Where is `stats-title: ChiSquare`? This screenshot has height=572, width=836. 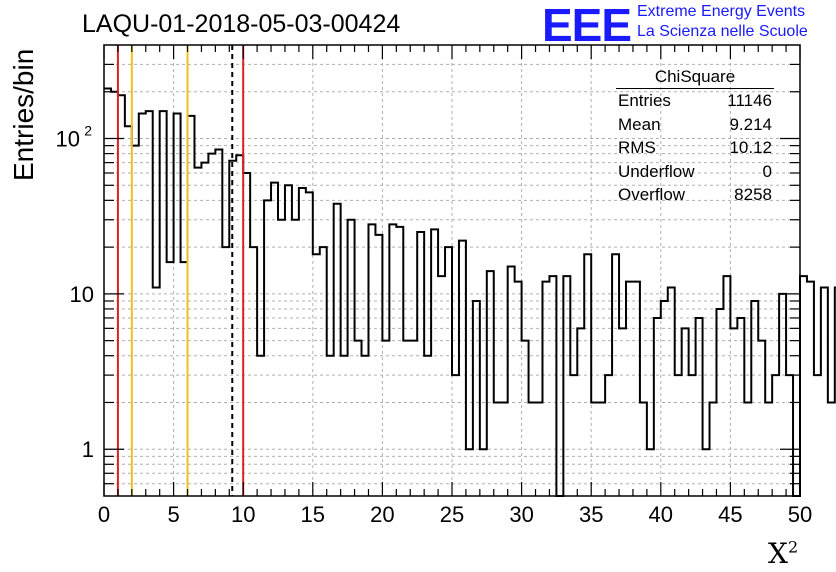
stats-title: ChiSquare is located at coordinates (695, 77).